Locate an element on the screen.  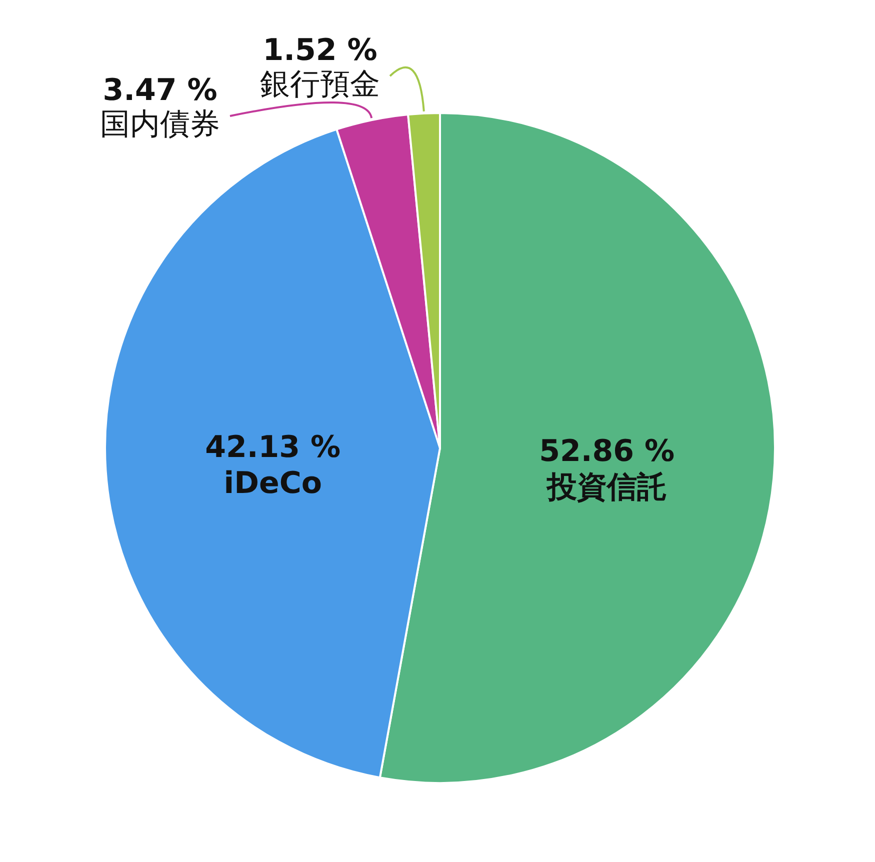
slice-label: 投資信託 is located at coordinates (606, 488).